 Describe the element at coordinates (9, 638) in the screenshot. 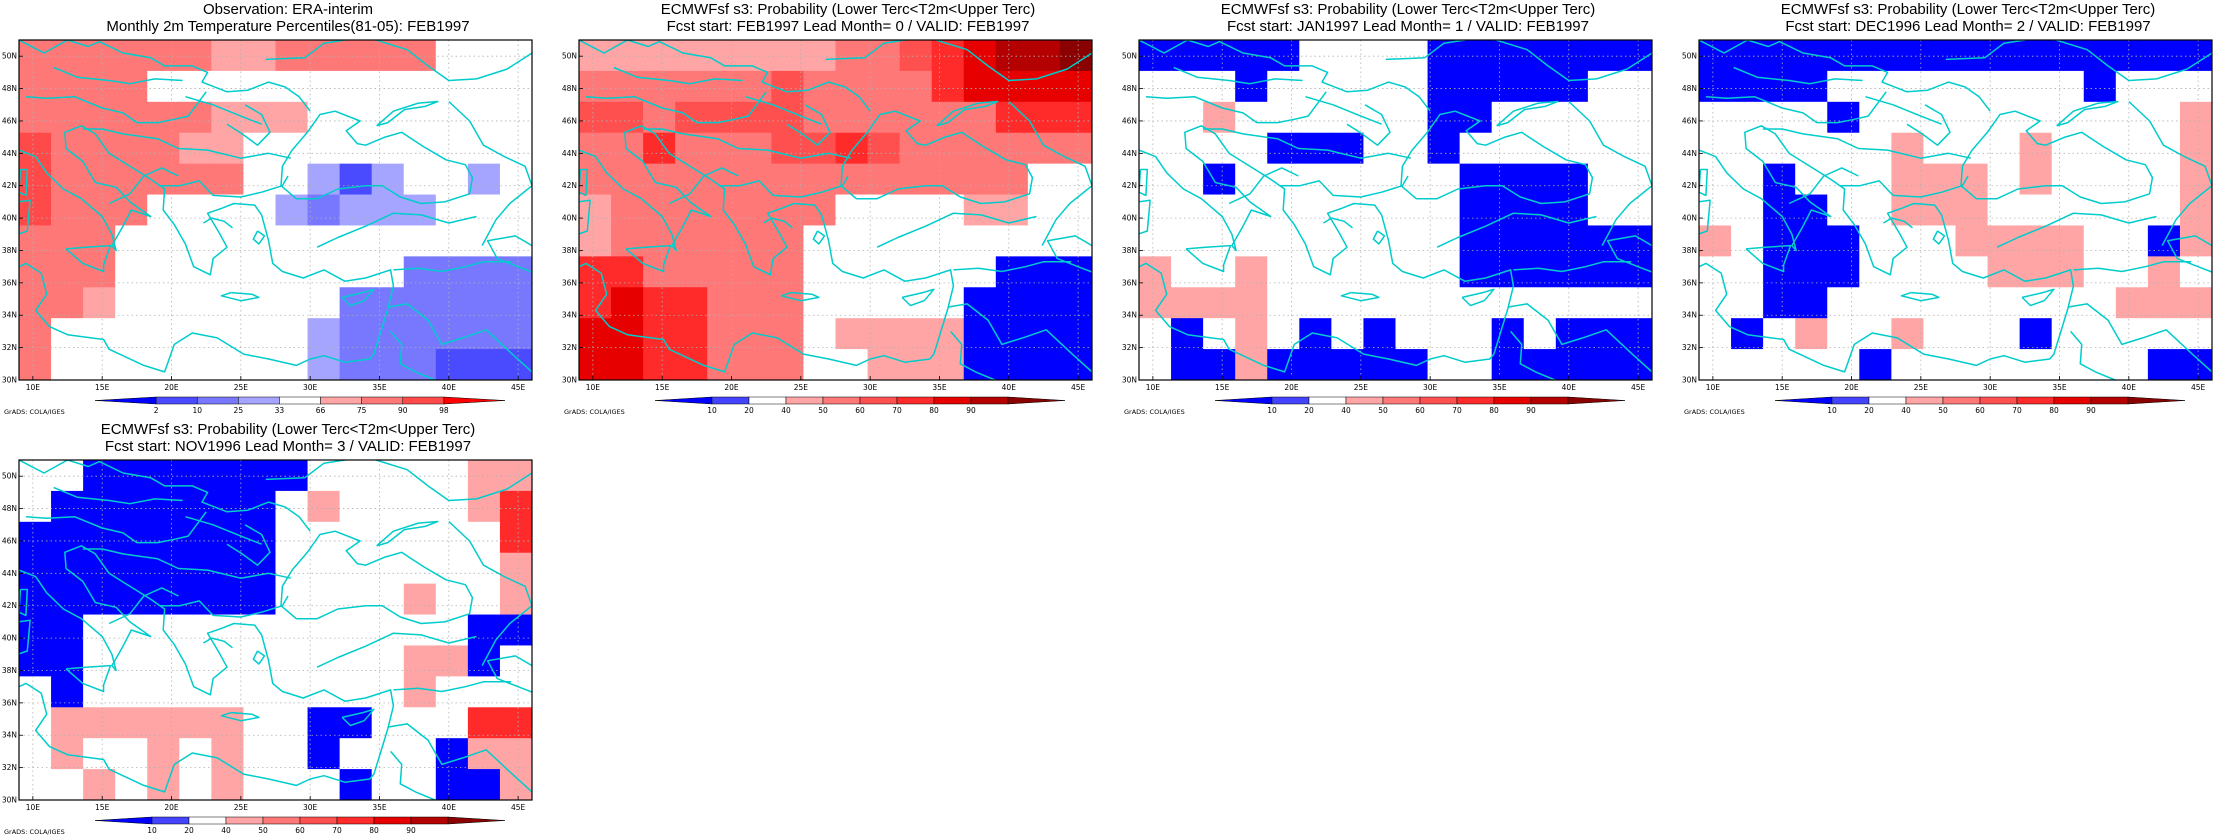

I see `lat-tick-label: 40N` at that location.